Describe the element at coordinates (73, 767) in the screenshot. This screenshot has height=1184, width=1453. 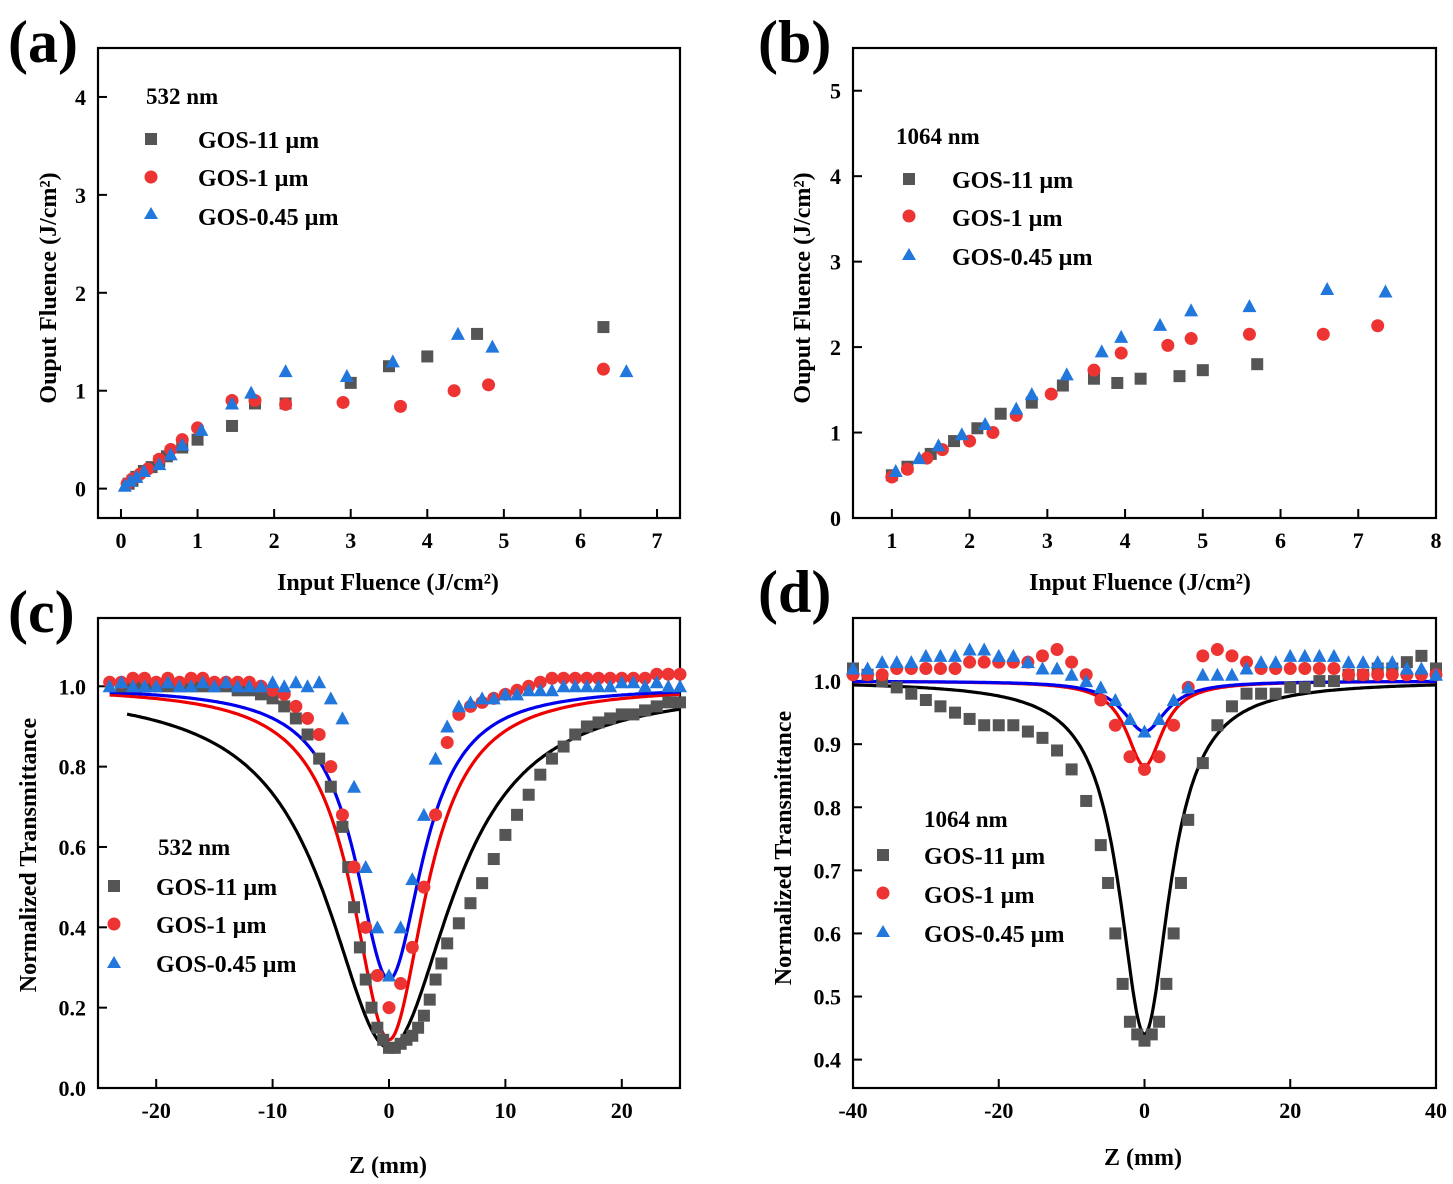
I see `chart-c-y-tick-label: 0.8` at that location.